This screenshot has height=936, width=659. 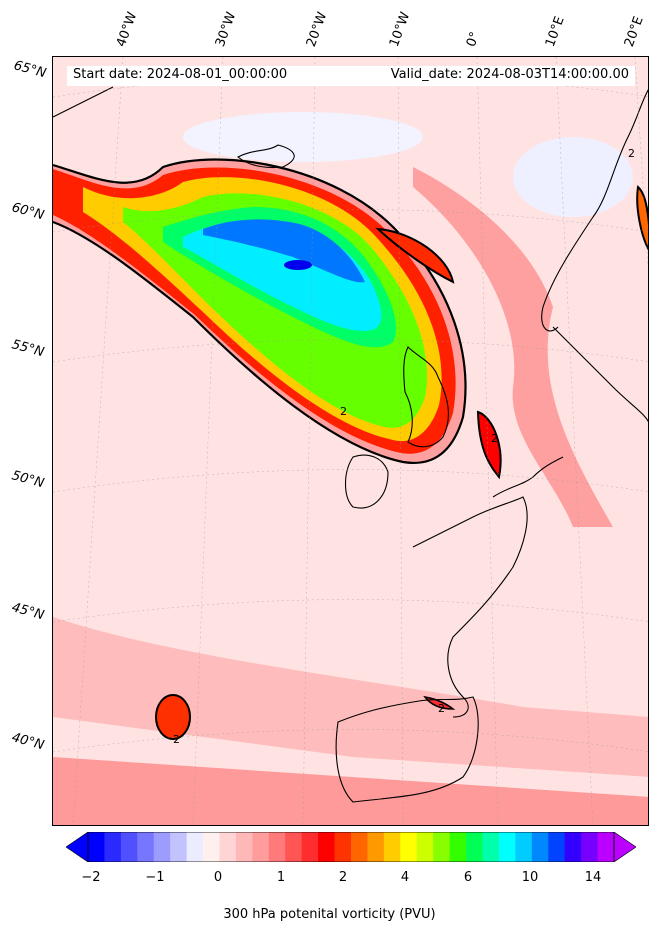 I want to click on colorbar-tick: −2, so click(x=91, y=877).